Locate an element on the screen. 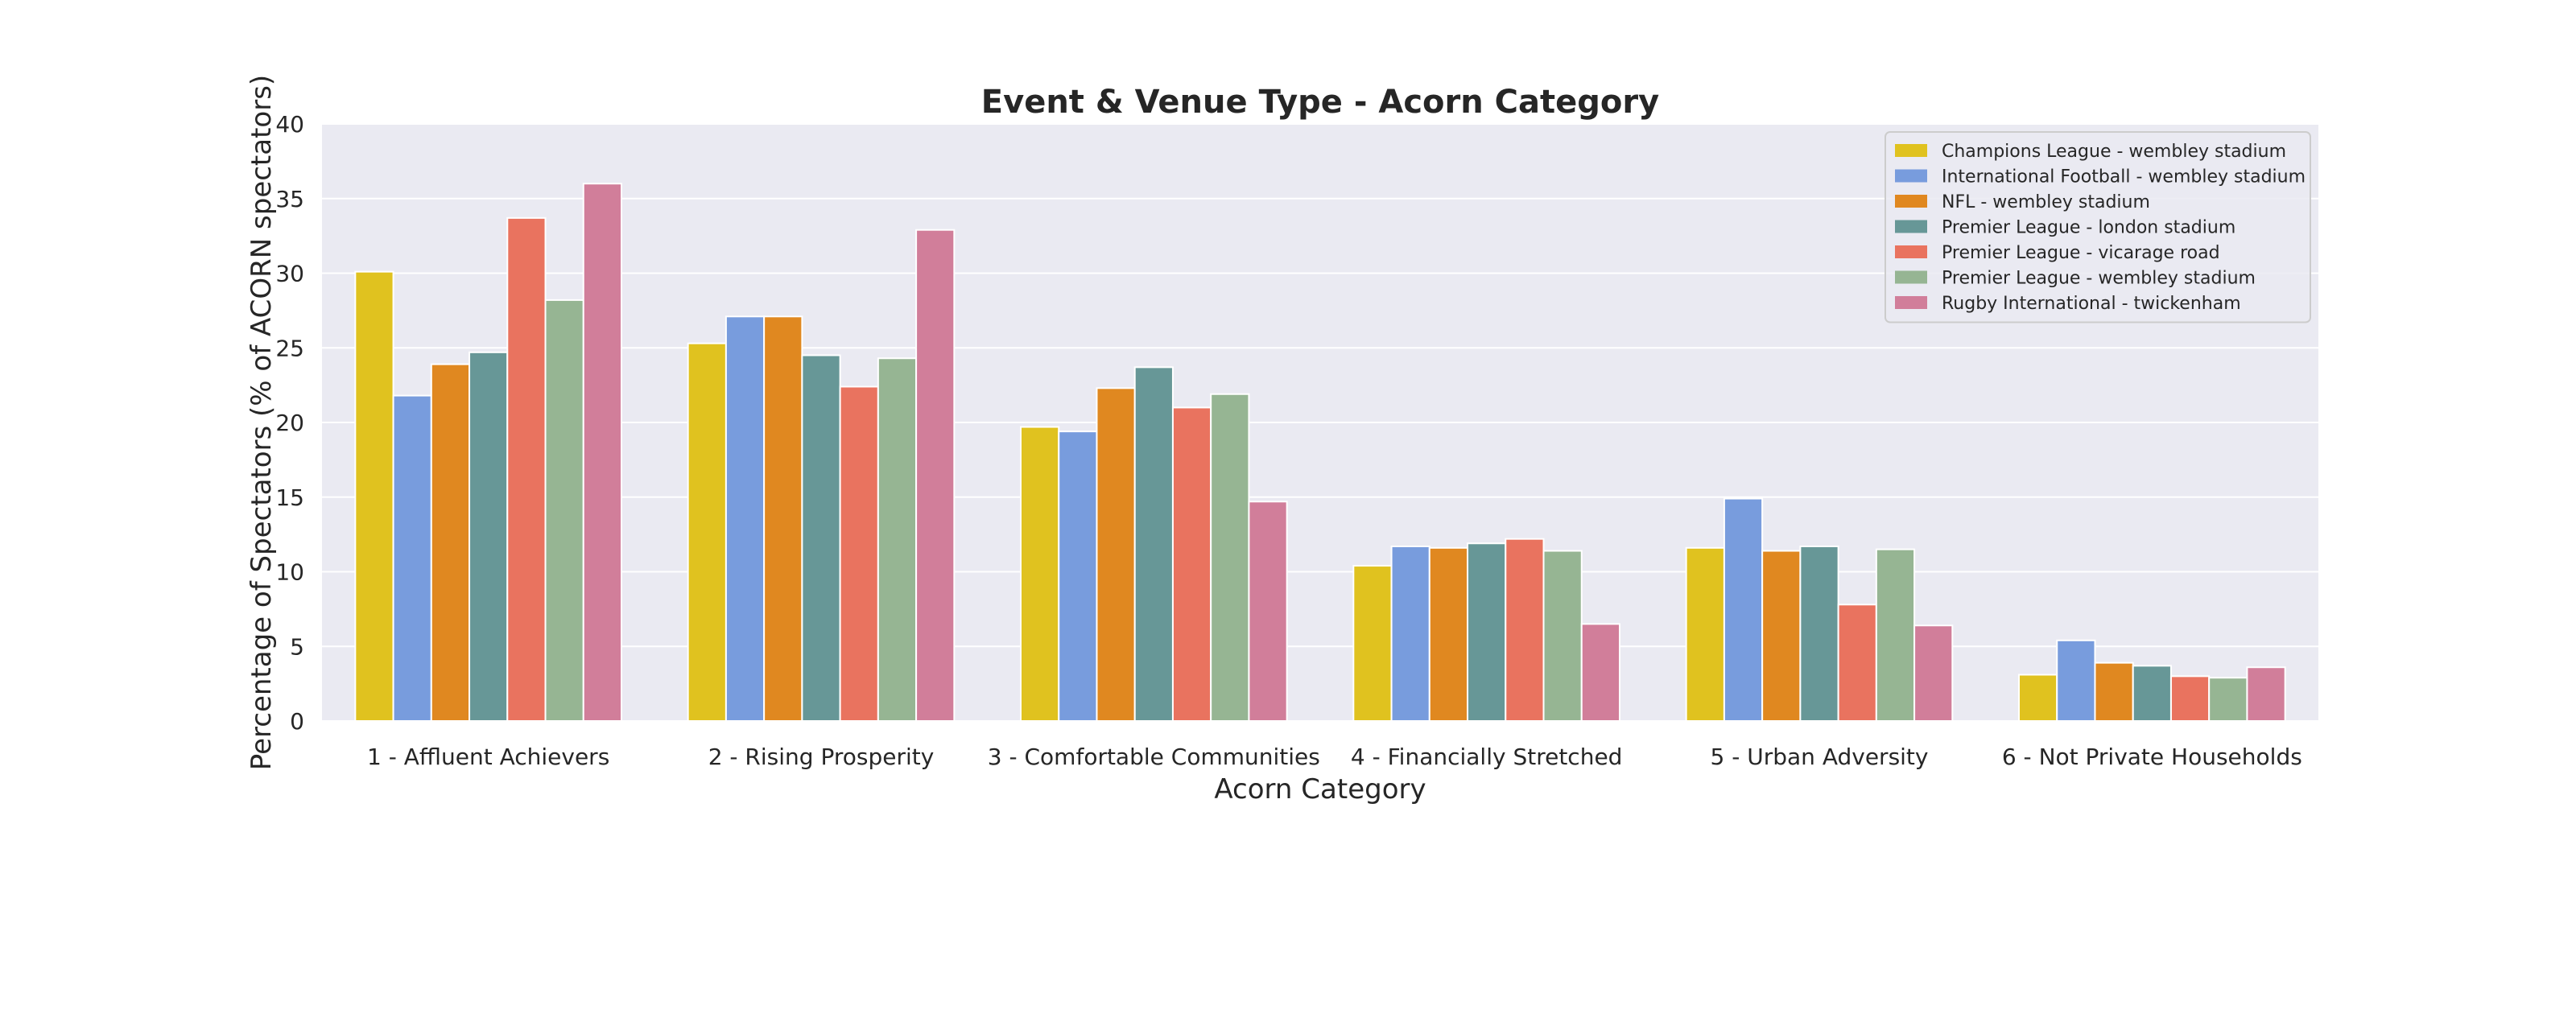 This screenshot has width=2576, height=1030. y-tick-label: 15 is located at coordinates (289, 497).